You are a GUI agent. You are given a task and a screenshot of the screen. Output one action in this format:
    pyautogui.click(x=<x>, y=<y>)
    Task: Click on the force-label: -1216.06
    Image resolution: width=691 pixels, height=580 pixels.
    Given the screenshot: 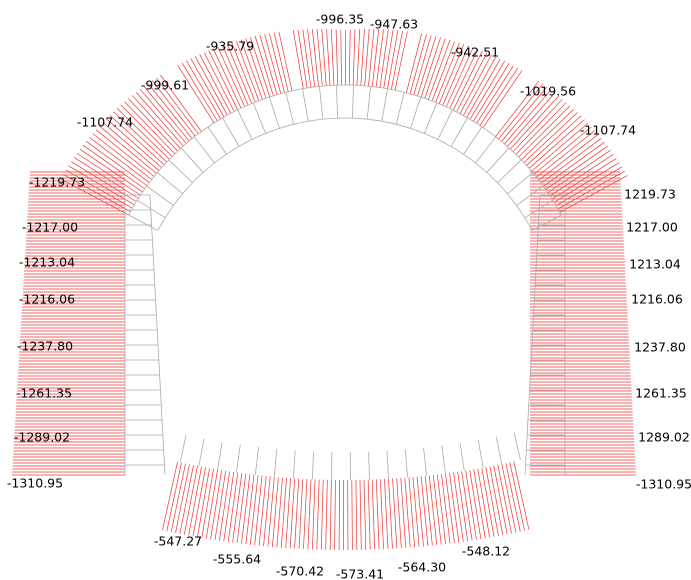 What is the action you would take?
    pyautogui.click(x=47, y=299)
    